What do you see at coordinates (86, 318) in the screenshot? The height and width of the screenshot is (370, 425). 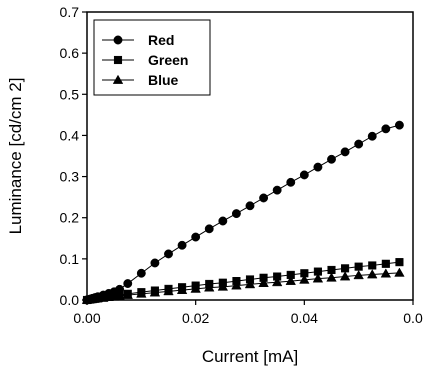 I see `x-tick-label: 0.00` at bounding box center [86, 318].